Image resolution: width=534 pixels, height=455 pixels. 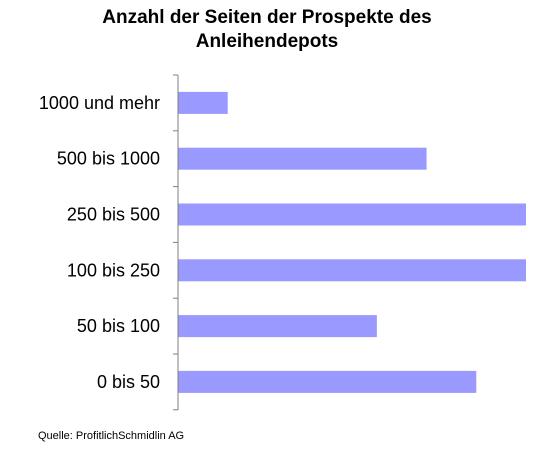 What do you see at coordinates (118, 326) in the screenshot?
I see `category-label: 50 bis 100` at bounding box center [118, 326].